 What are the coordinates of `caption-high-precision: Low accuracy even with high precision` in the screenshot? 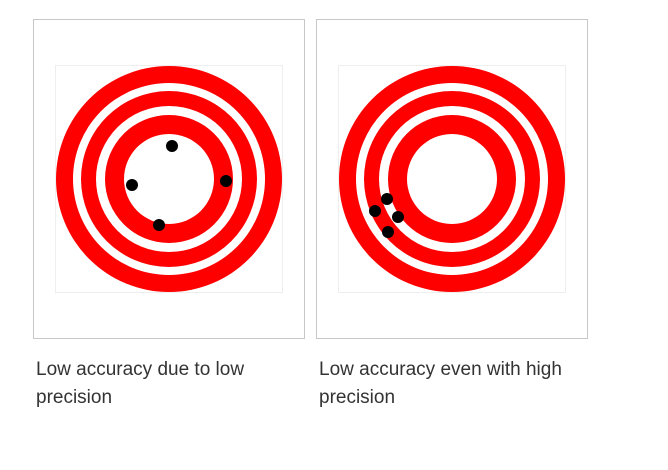 It's located at (440, 383).